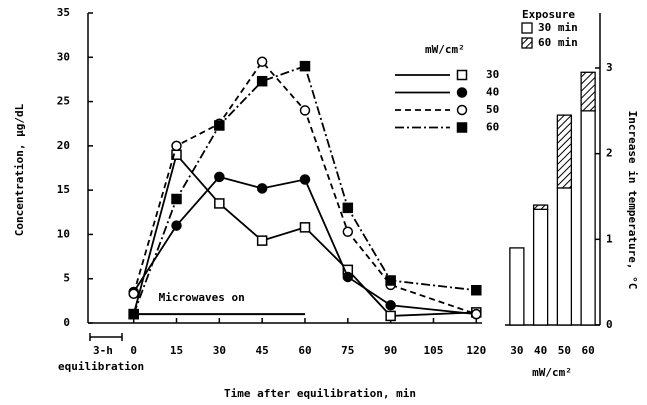 The height and width of the screenshot is (405, 647). Describe the element at coordinates (202, 297) in the screenshot. I see `annotation: Microwaves on` at that location.